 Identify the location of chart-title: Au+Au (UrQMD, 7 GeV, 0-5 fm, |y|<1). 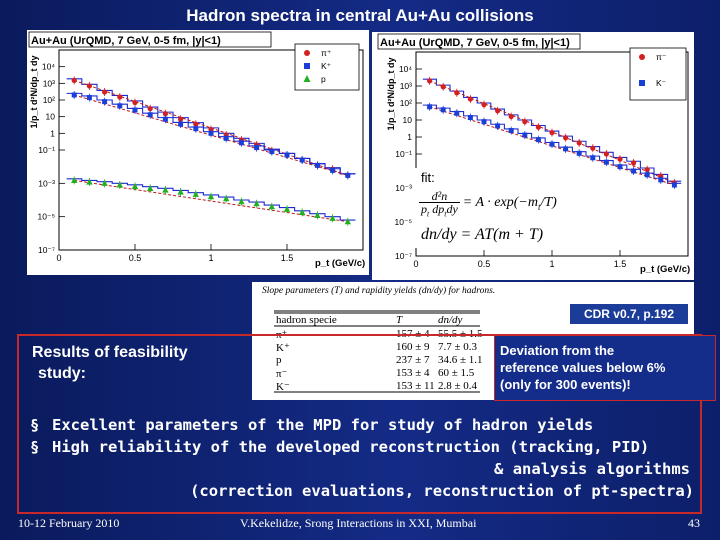
(475, 43).